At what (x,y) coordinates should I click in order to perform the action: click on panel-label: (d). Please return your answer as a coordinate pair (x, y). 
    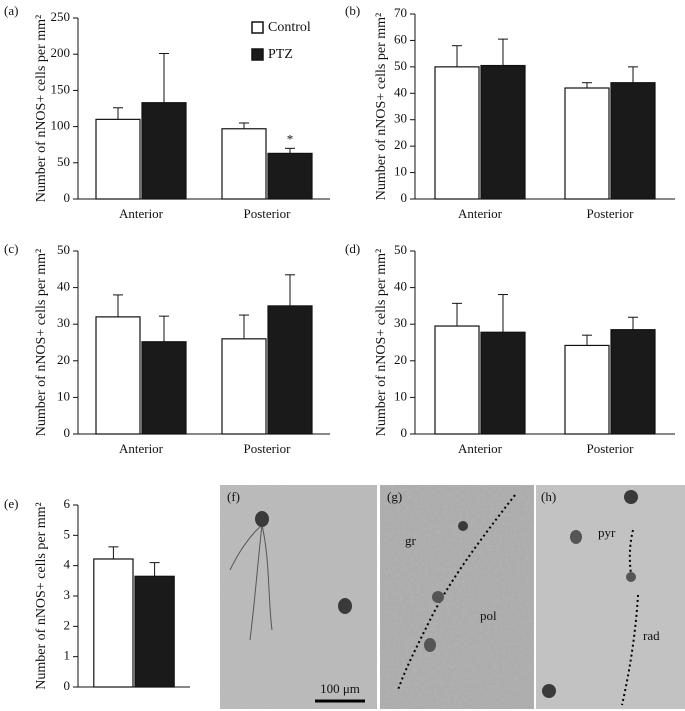
    Looking at the image, I should click on (352, 248).